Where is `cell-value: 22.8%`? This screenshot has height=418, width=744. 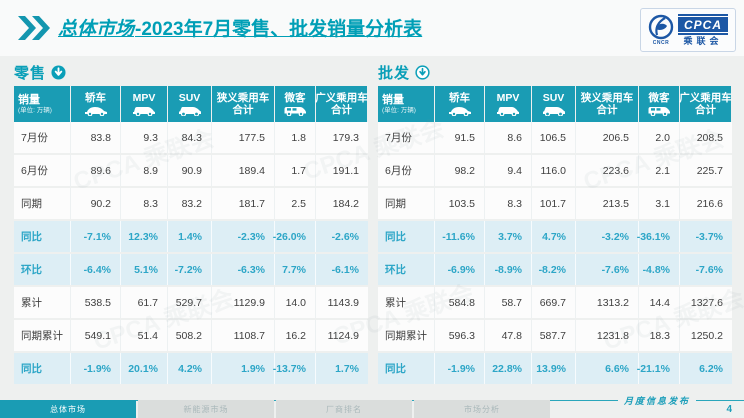
cell-value: 22.8% is located at coordinates (508, 368).